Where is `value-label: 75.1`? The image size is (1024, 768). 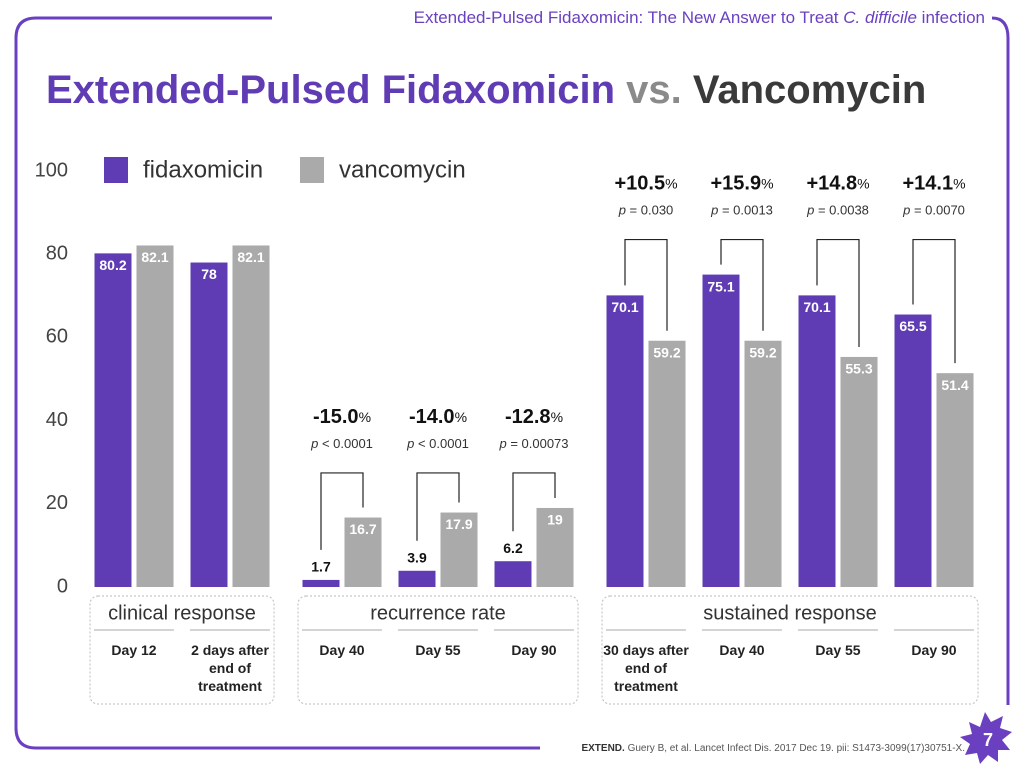
value-label: 75.1 is located at coordinates (720, 286).